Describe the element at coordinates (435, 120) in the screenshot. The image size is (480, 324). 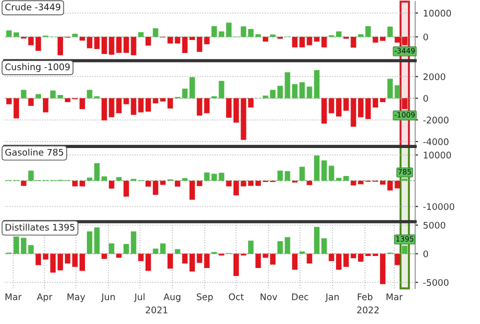
I see `y-tick-label: -2000` at that location.